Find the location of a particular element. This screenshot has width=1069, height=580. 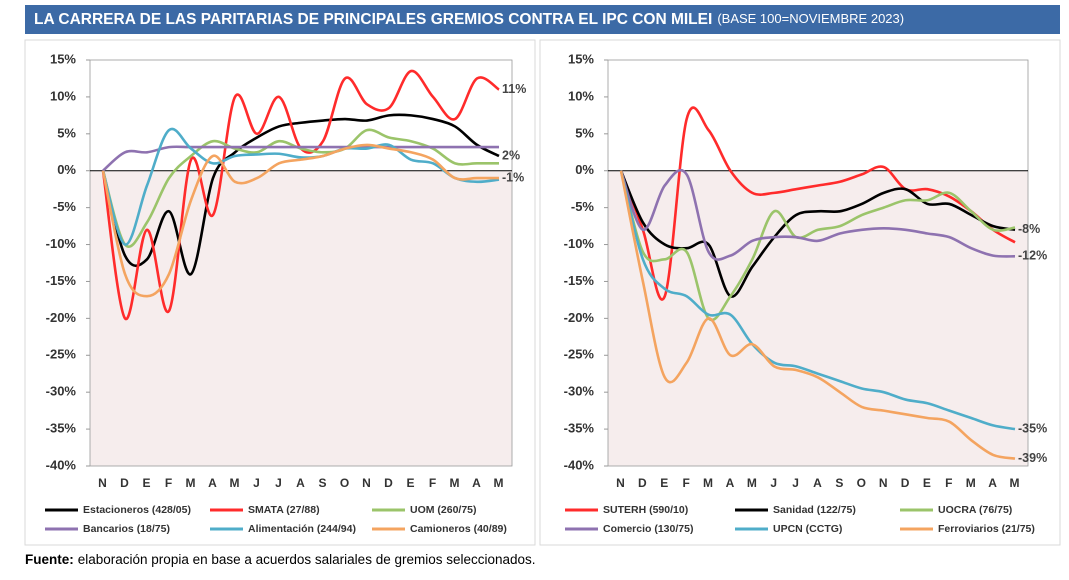

legend-label: Camioneros (40/89) is located at coordinates (458, 529).